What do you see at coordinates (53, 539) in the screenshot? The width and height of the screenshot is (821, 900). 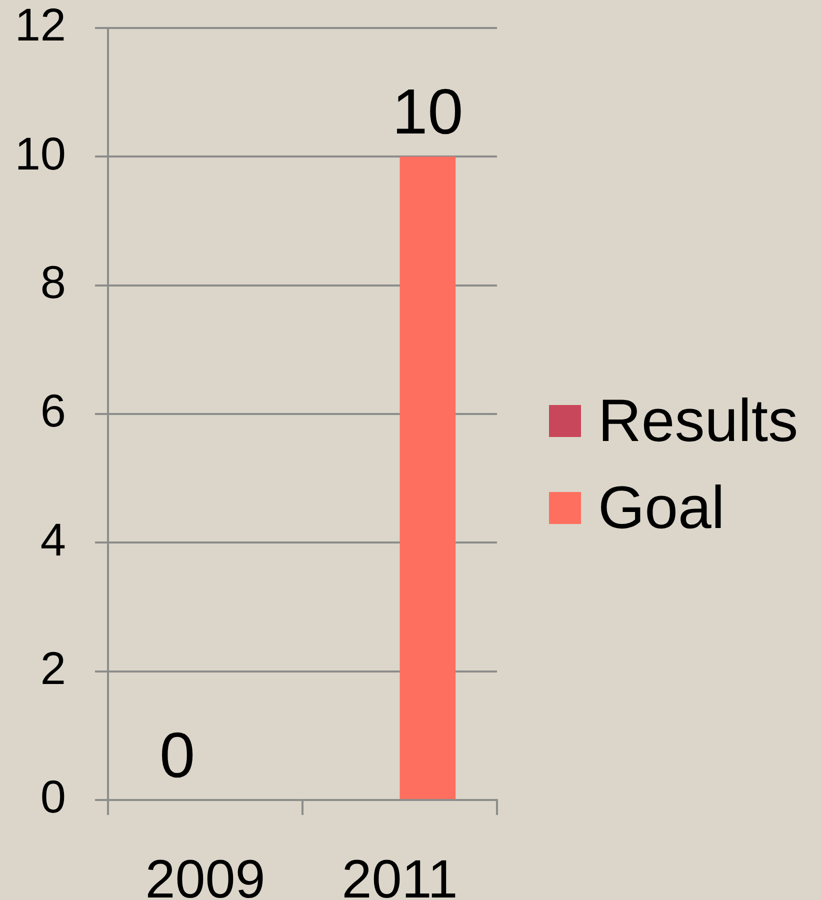 I see `y-tick-label: 4` at bounding box center [53, 539].